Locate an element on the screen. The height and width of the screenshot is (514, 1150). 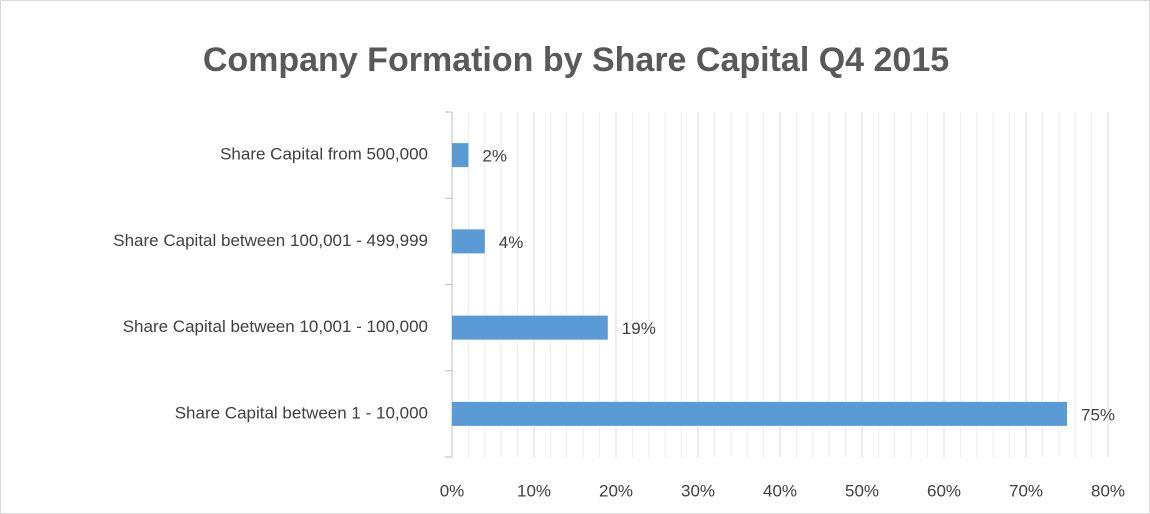
data-label: 19% is located at coordinates (639, 328).